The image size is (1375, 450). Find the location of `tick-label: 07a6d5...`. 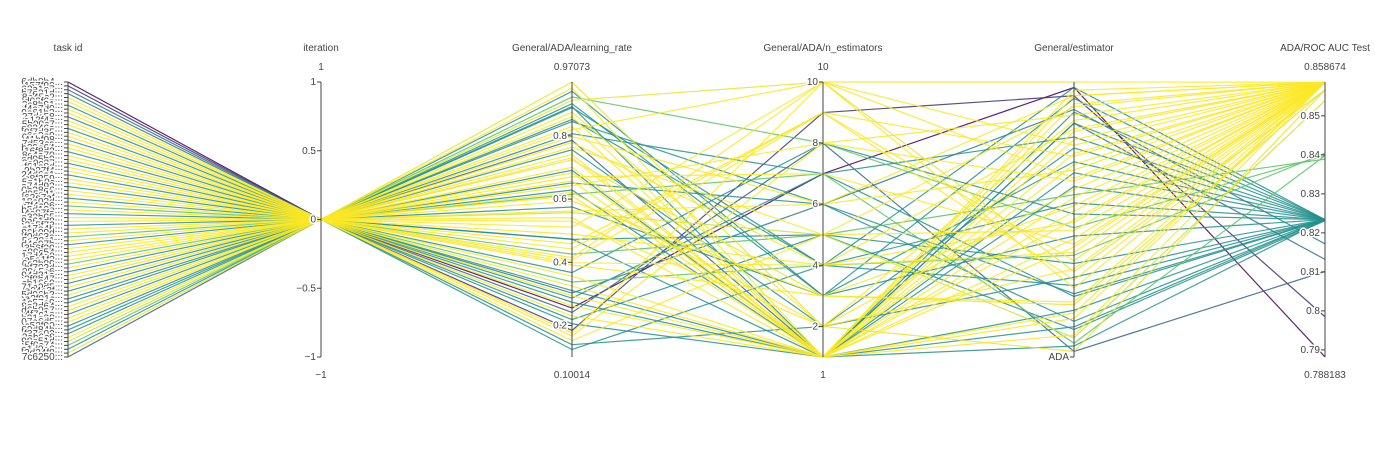

tick-label: 07a6d5... is located at coordinates (42, 322).